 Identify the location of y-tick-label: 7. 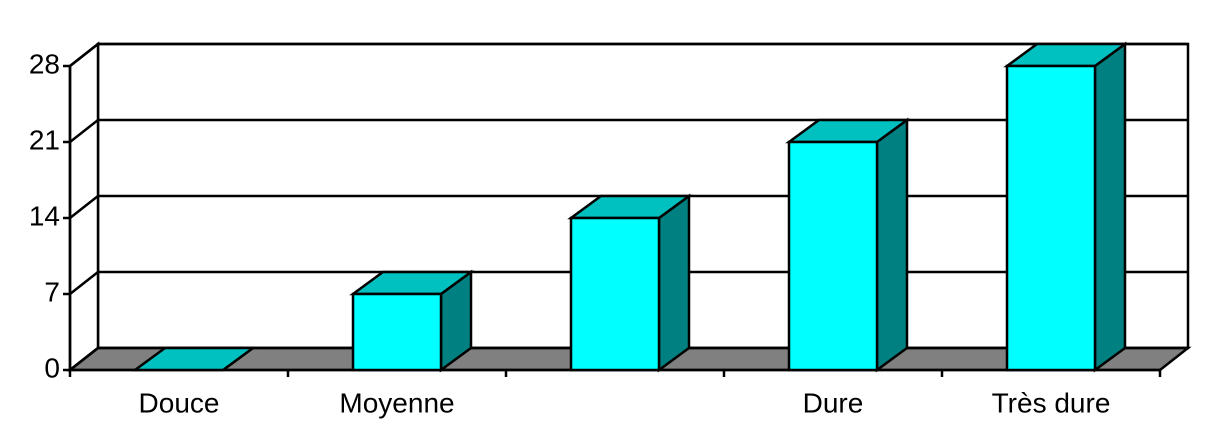
(52, 291).